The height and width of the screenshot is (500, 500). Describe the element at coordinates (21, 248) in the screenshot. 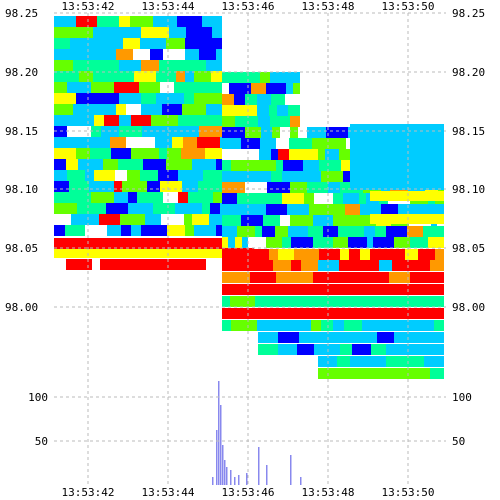

I see `y-tick-label-left: 98.05` at that location.